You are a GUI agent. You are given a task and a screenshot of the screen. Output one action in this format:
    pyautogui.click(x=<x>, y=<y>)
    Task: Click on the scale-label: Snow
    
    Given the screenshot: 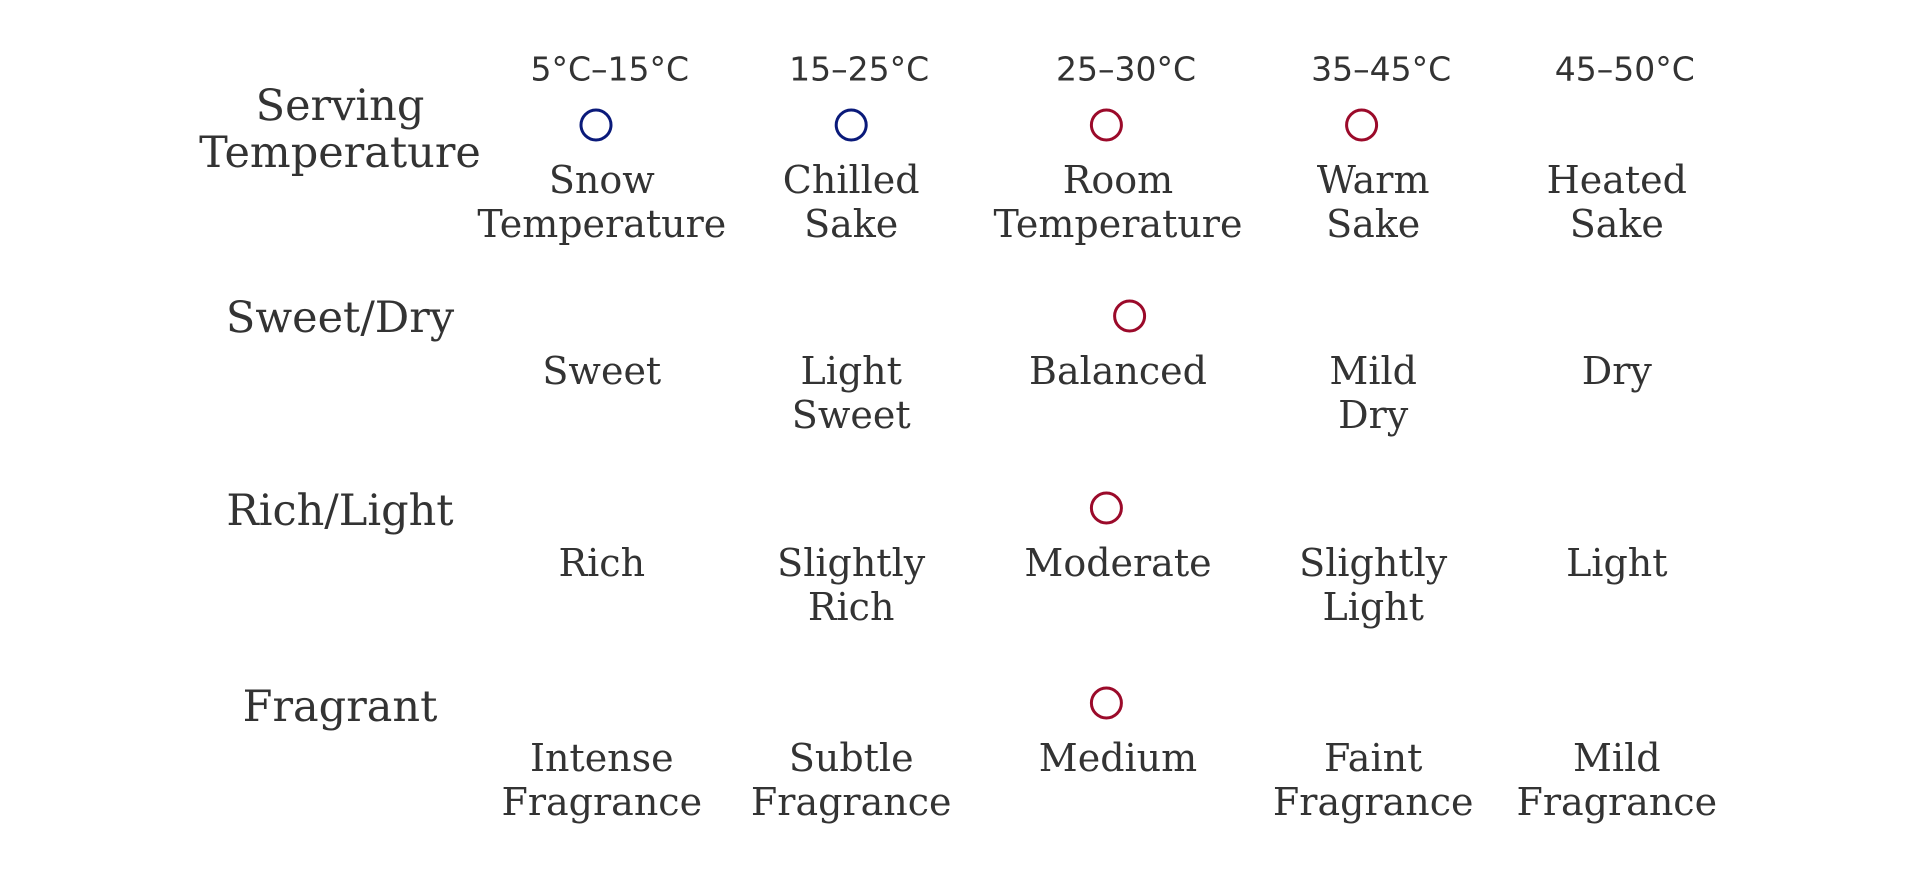 What is the action you would take?
    pyautogui.click(x=602, y=180)
    